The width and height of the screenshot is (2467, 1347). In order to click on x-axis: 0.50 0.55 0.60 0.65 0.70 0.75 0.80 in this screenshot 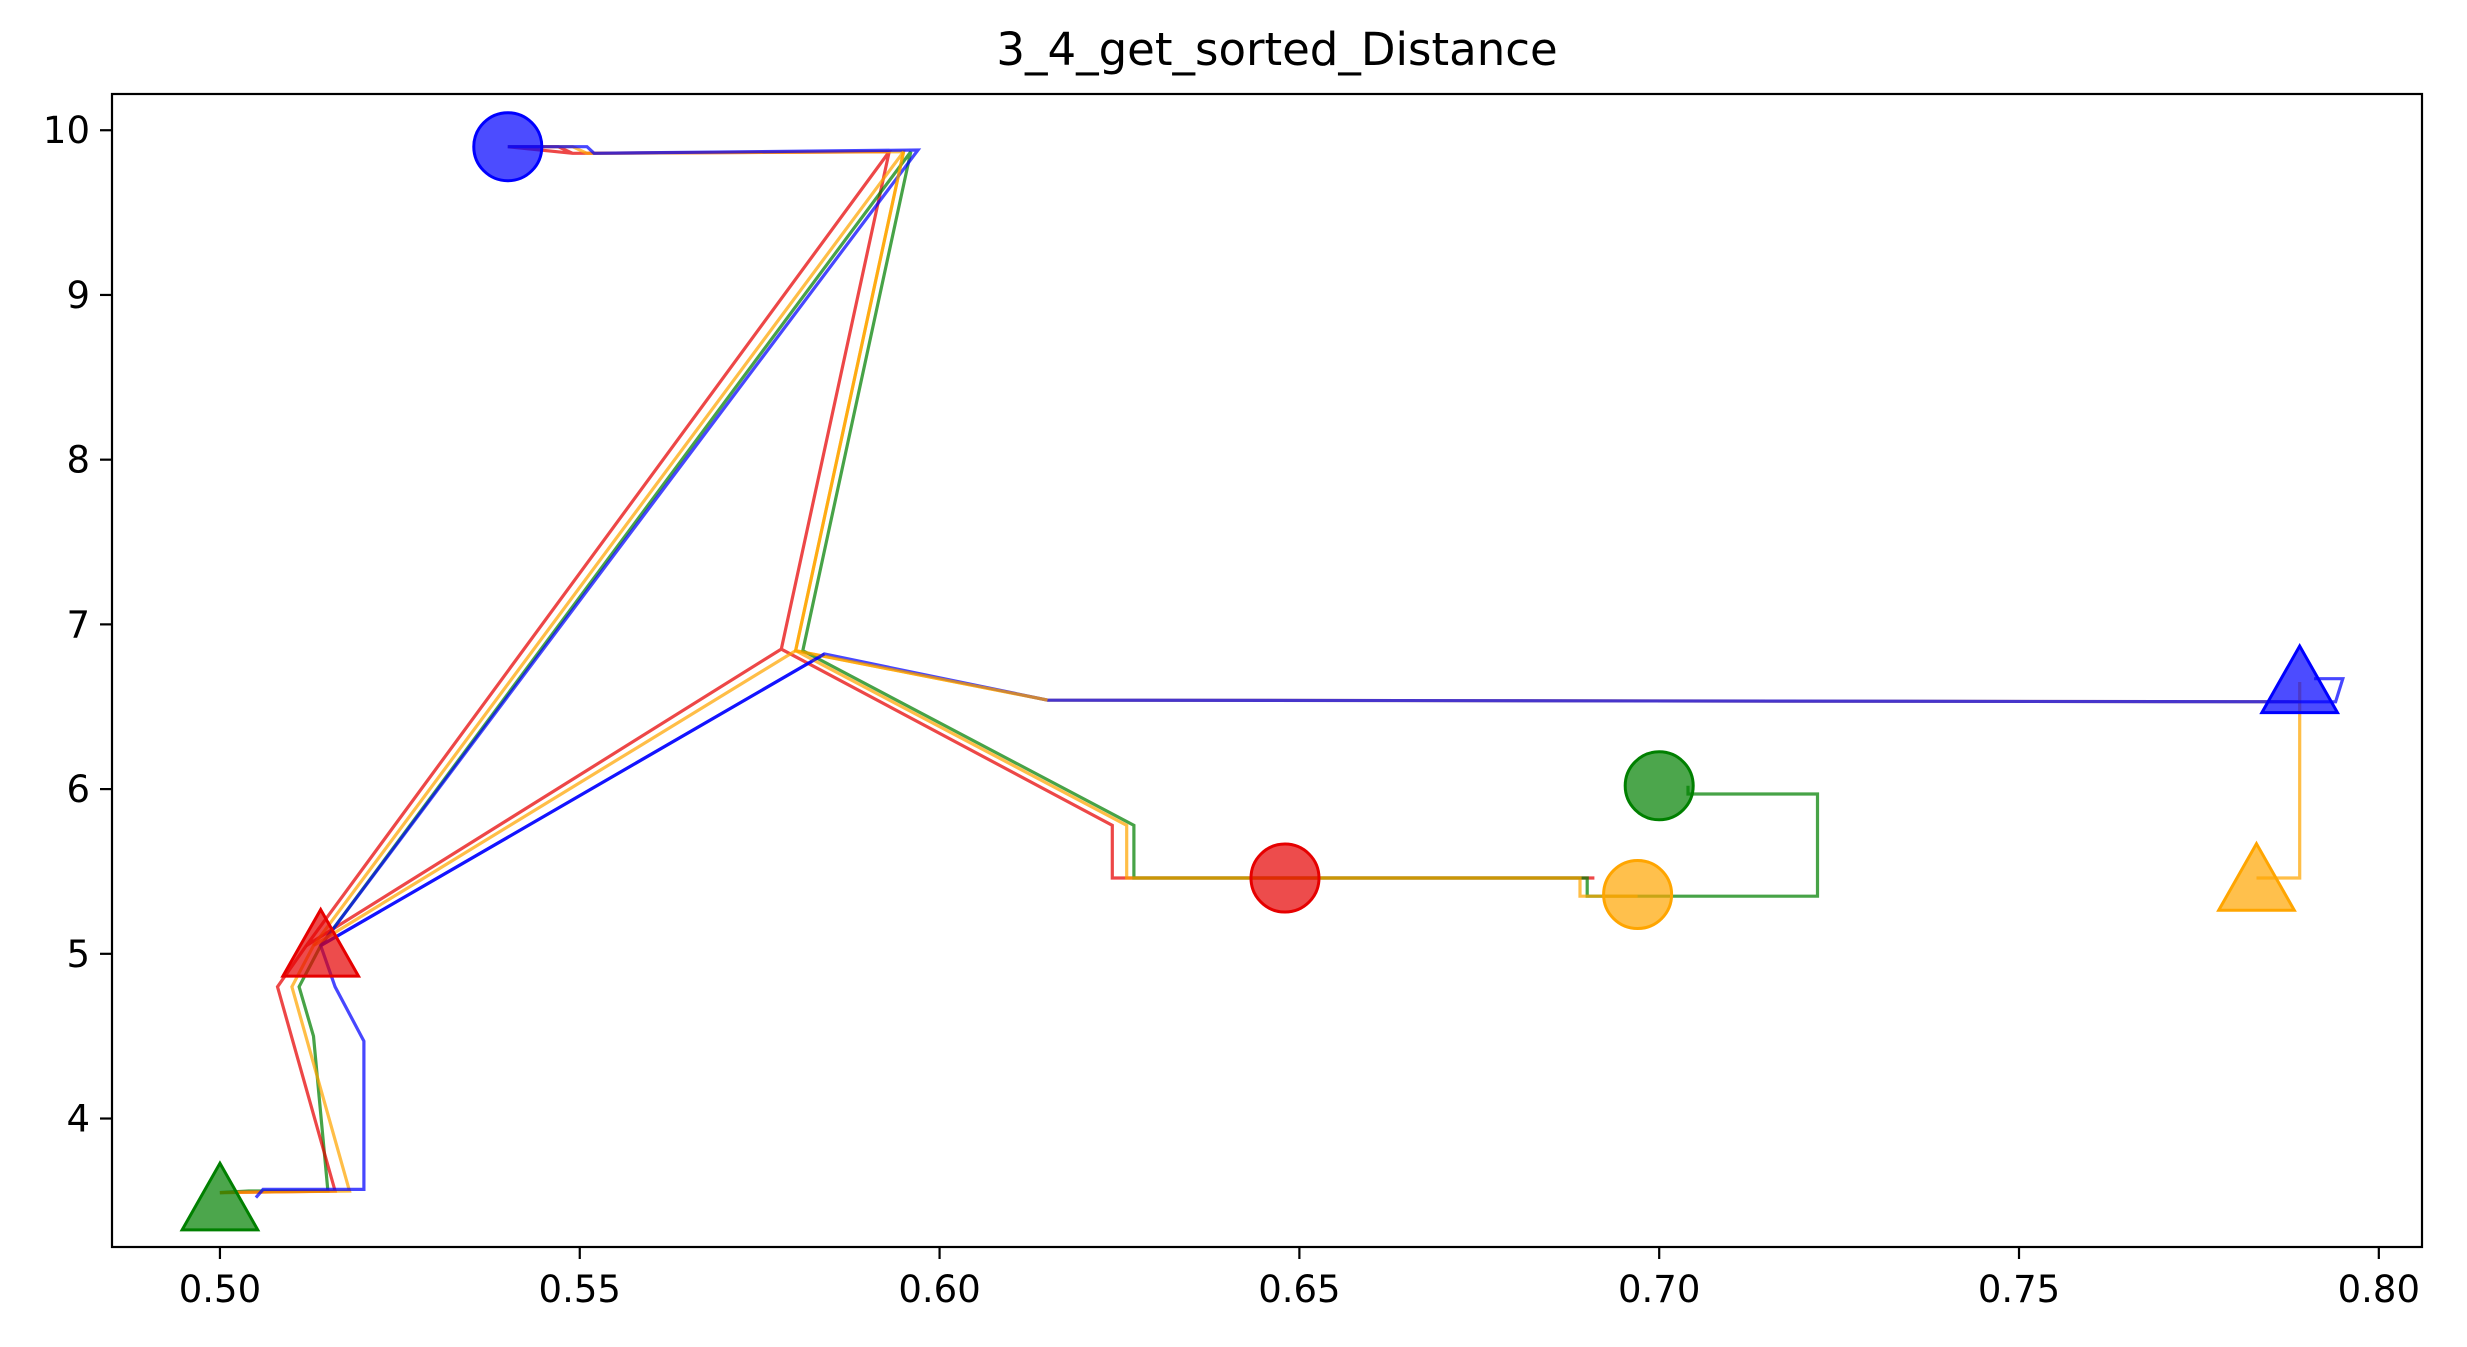, I will do `click(1299, 1279)`.